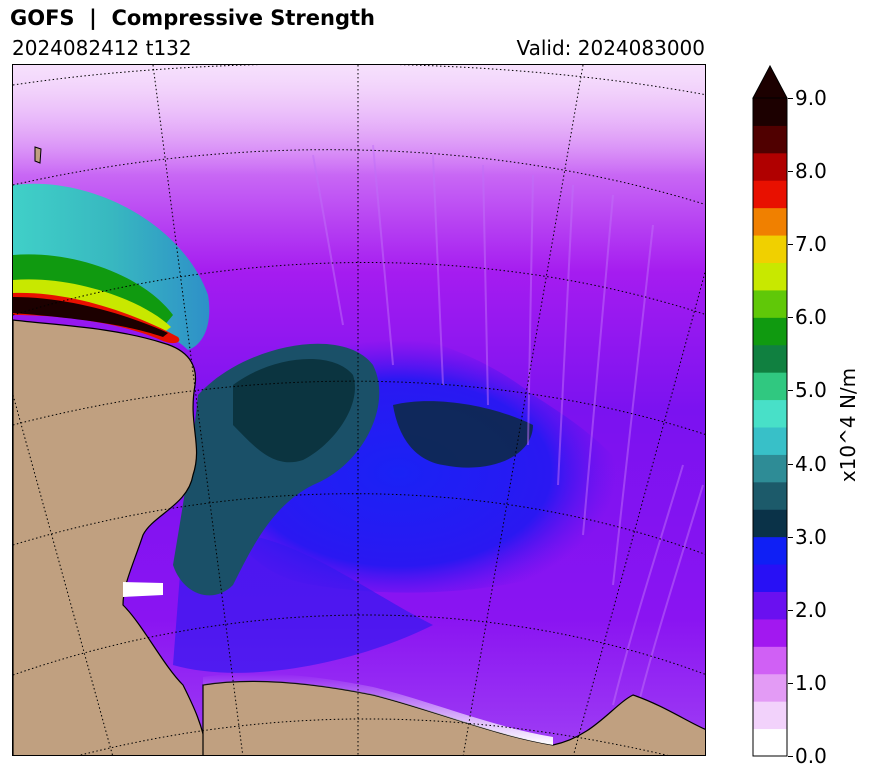 The width and height of the screenshot is (869, 781). What do you see at coordinates (102, 48) in the screenshot?
I see `run-time-label: 2024082412 t132` at bounding box center [102, 48].